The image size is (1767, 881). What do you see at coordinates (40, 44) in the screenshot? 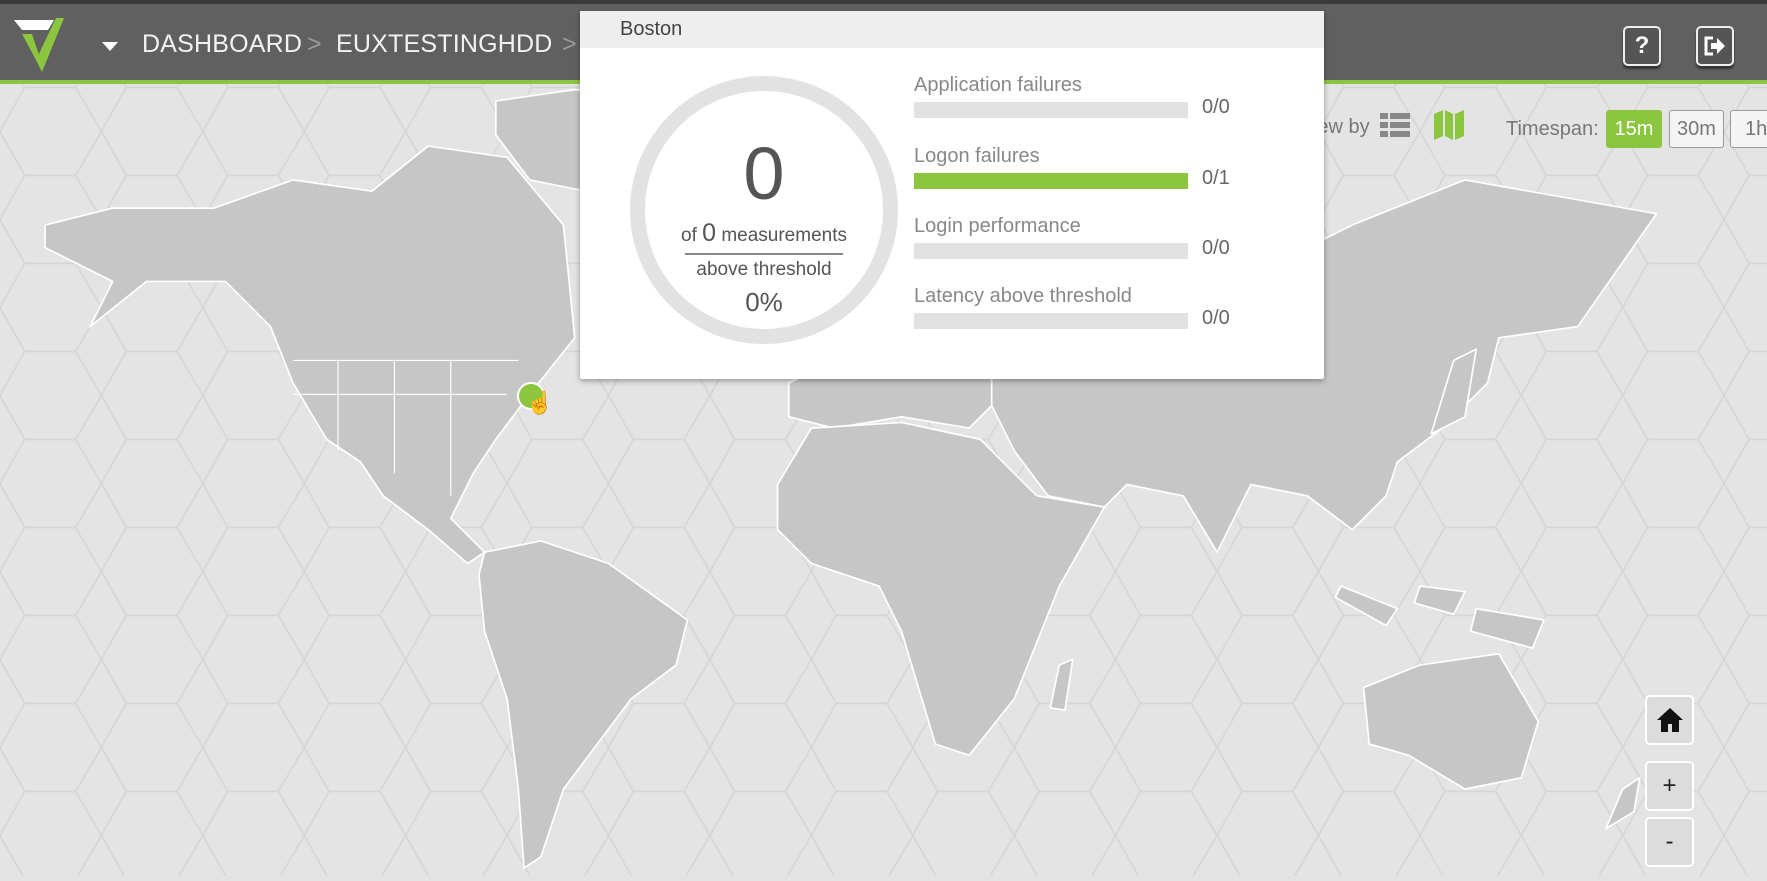
I see `logo-icon` at bounding box center [40, 44].